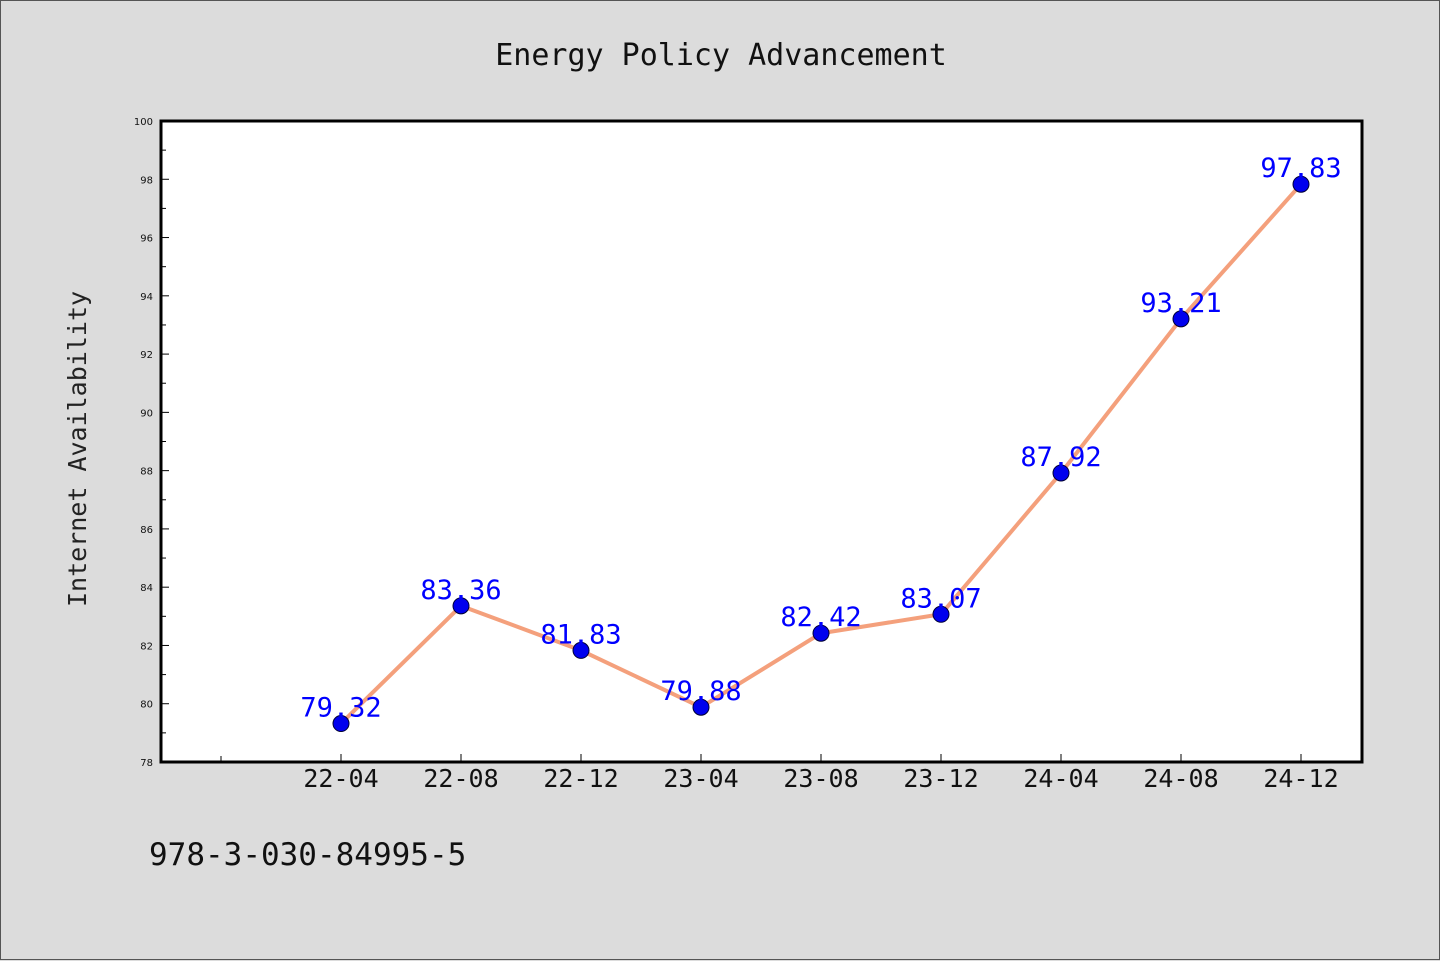  Describe the element at coordinates (580, 778) in the screenshot. I see `x-tick-label: 22-12` at that location.